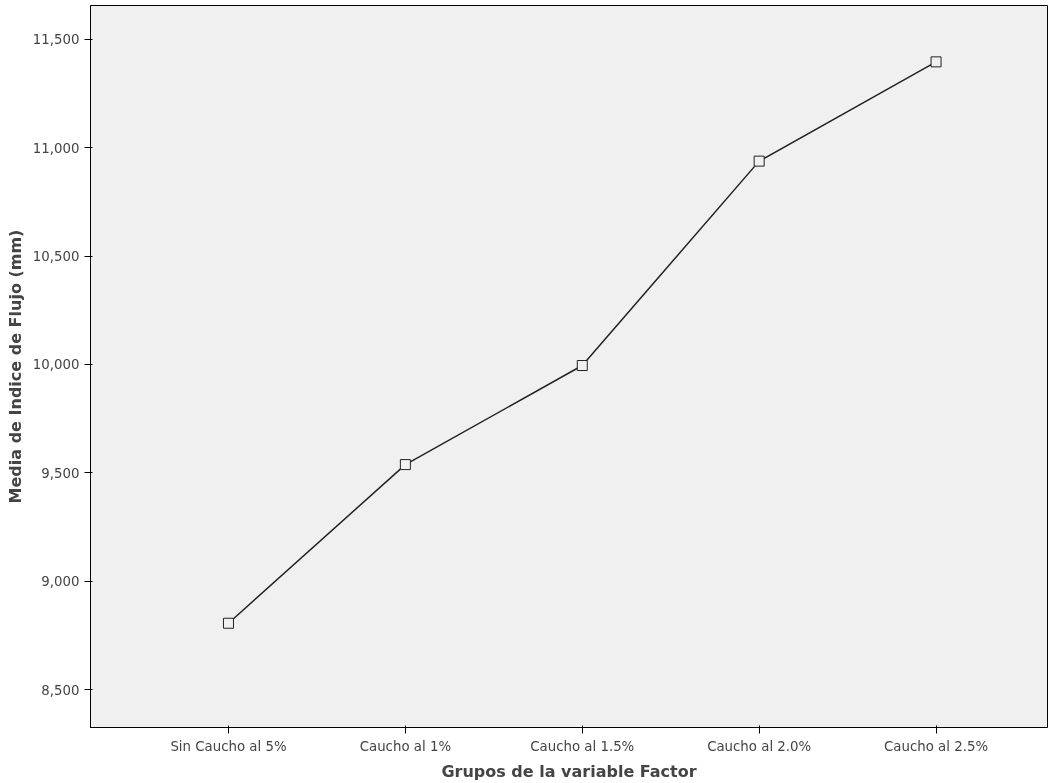 The height and width of the screenshot is (783, 1052). What do you see at coordinates (405, 746) in the screenshot?
I see `x-tick-label: Caucho al 1%` at bounding box center [405, 746].